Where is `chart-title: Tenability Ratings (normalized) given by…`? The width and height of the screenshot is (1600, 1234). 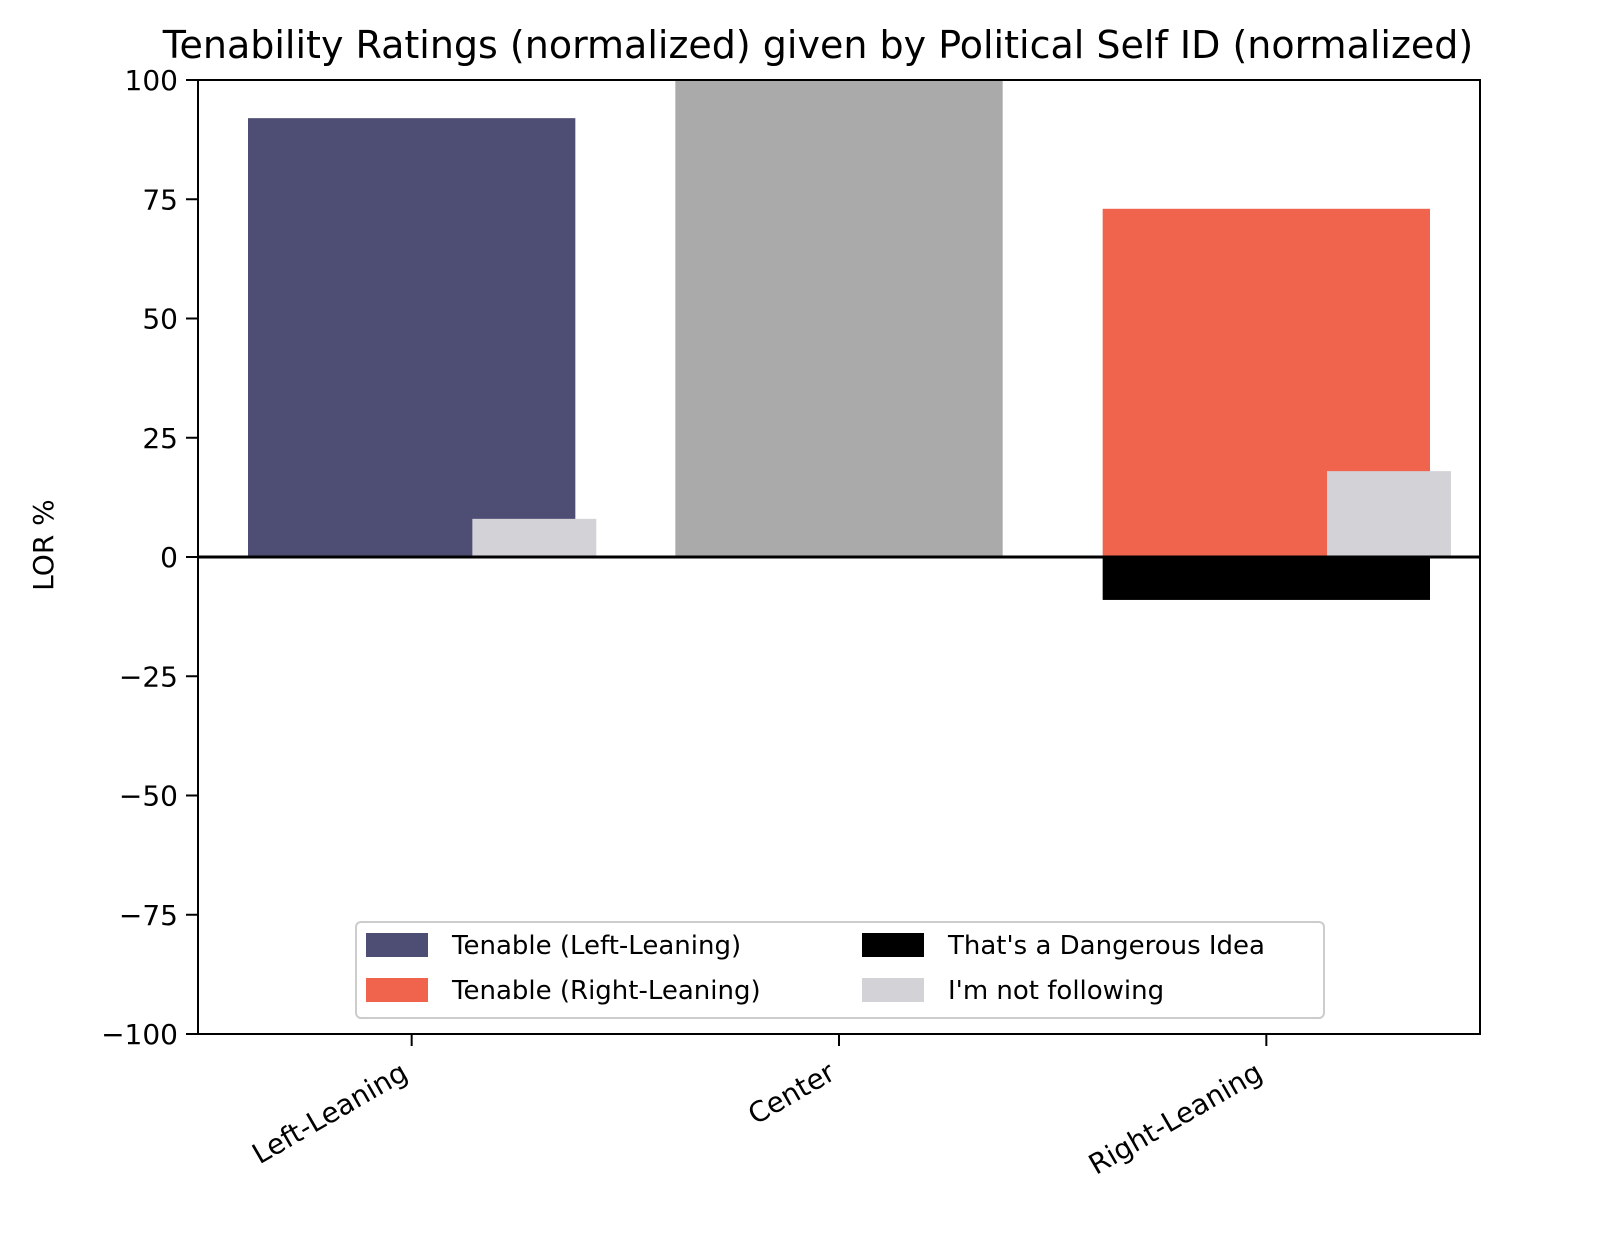
chart-title: Tenability Ratings (normalized) given by… is located at coordinates (818, 45).